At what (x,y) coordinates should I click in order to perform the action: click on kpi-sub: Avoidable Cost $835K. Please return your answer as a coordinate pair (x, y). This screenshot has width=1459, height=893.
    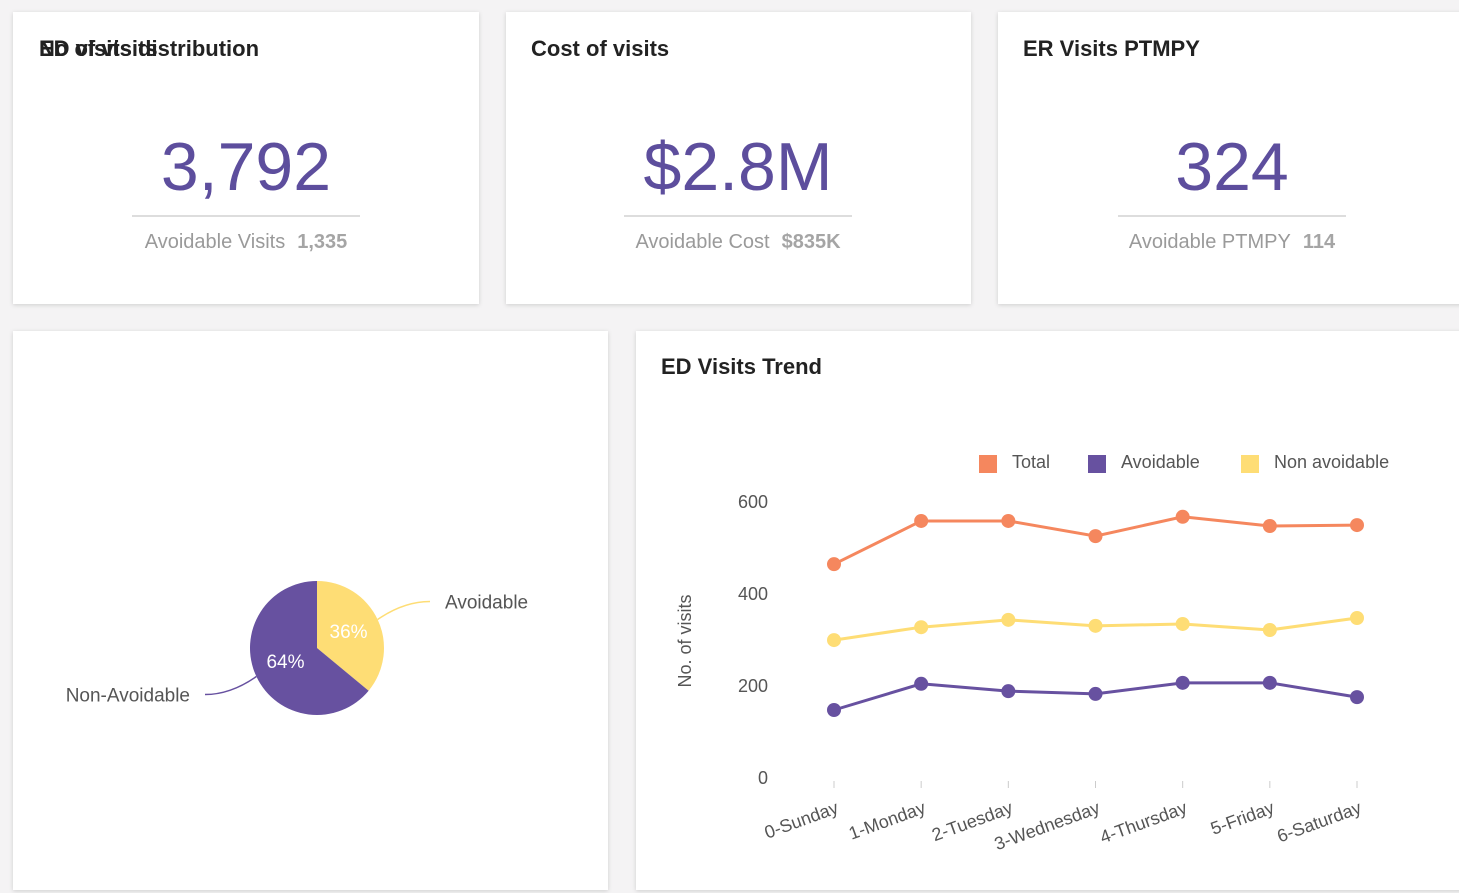
    Looking at the image, I should click on (738, 242).